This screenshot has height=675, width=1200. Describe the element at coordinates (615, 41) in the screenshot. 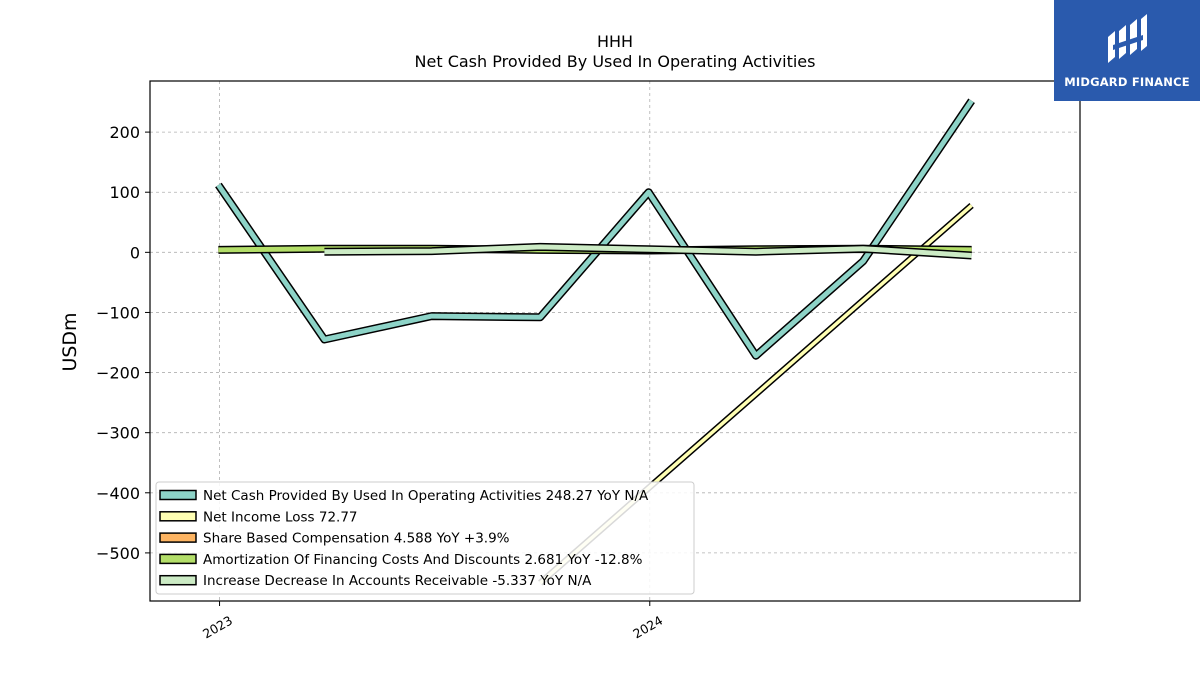

I see `chart-title: HHH` at that location.